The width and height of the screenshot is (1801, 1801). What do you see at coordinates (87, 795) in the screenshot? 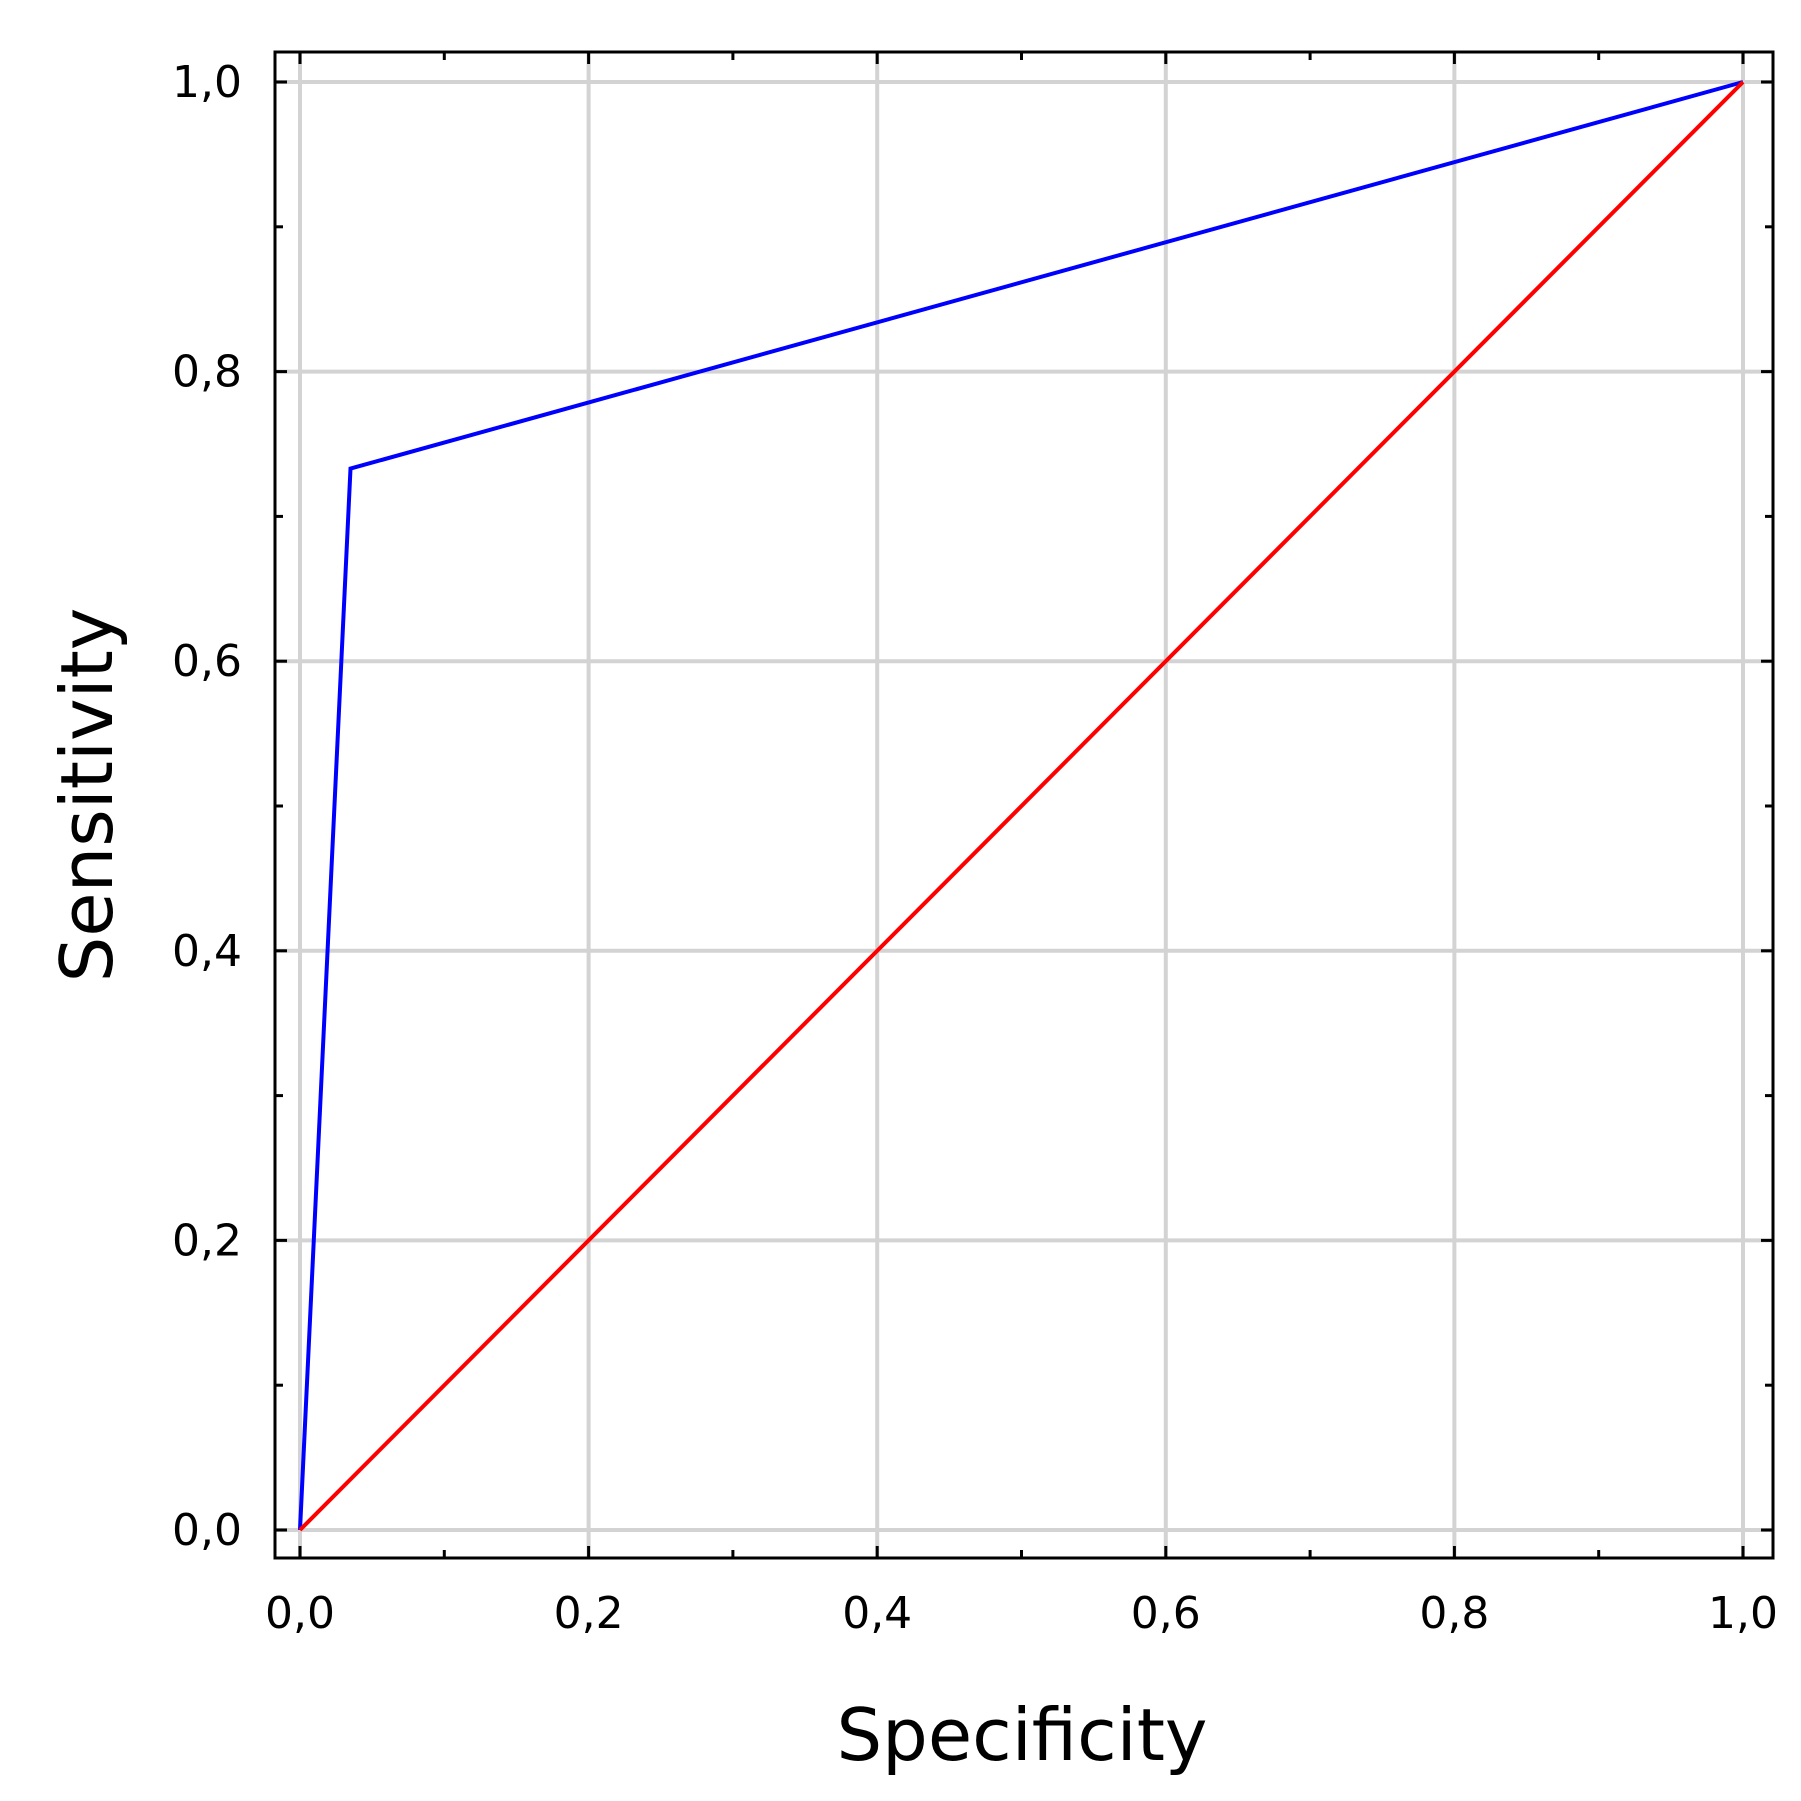
I see `y-axis-title: Sensitivity` at bounding box center [87, 795].